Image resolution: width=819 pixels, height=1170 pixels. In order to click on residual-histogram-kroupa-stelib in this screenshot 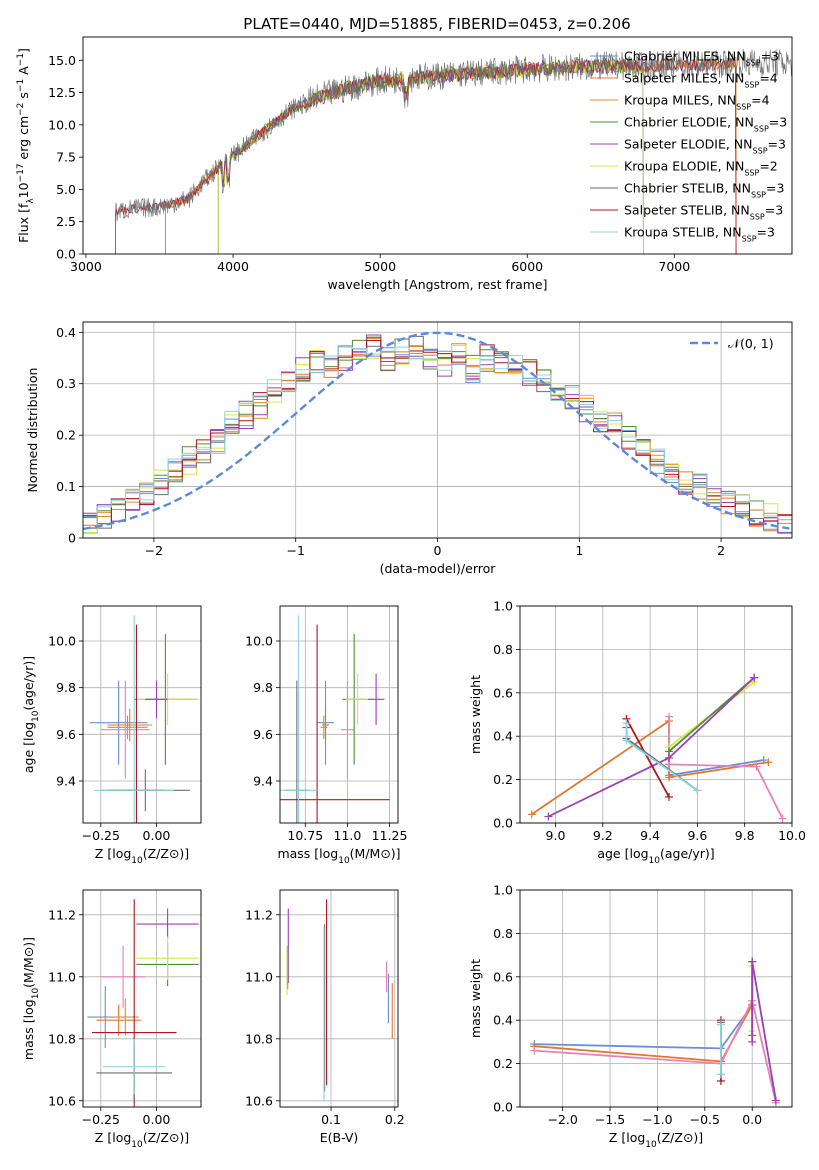, I will do `click(437, 440)`.